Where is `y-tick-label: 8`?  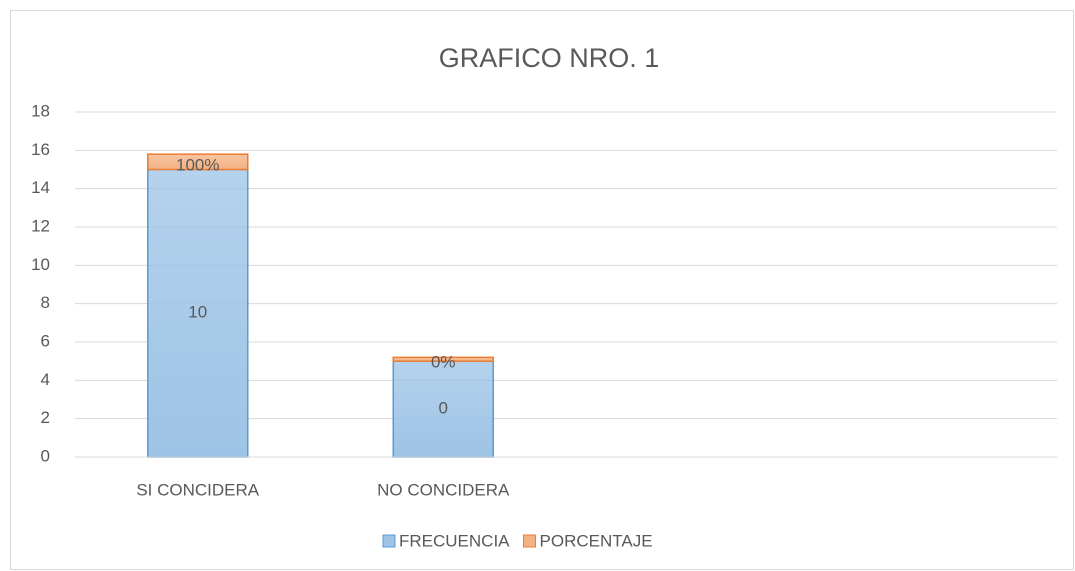
y-tick-label: 8 is located at coordinates (45, 302).